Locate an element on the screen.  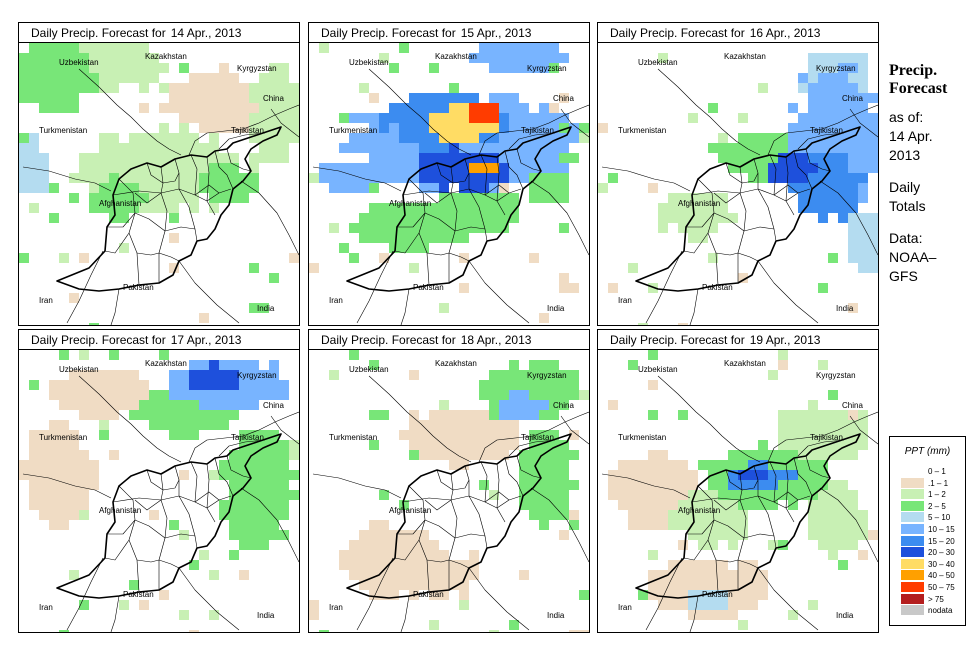
data-source: Data: NOAA– GFS is located at coordinates (913, 257).